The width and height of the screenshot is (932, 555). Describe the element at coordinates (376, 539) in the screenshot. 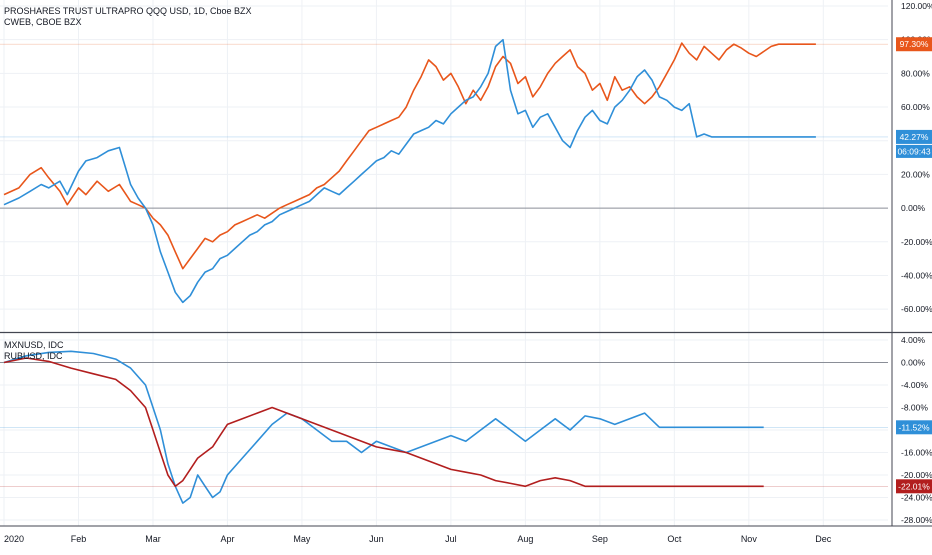

I see `x-tick-label: Jun` at that location.